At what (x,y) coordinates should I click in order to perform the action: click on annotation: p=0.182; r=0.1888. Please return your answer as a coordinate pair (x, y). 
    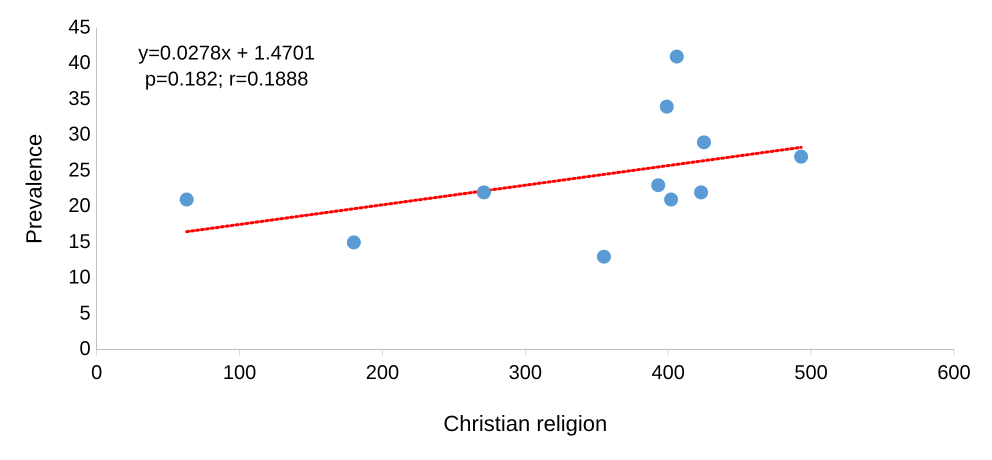
    Looking at the image, I should click on (226, 79).